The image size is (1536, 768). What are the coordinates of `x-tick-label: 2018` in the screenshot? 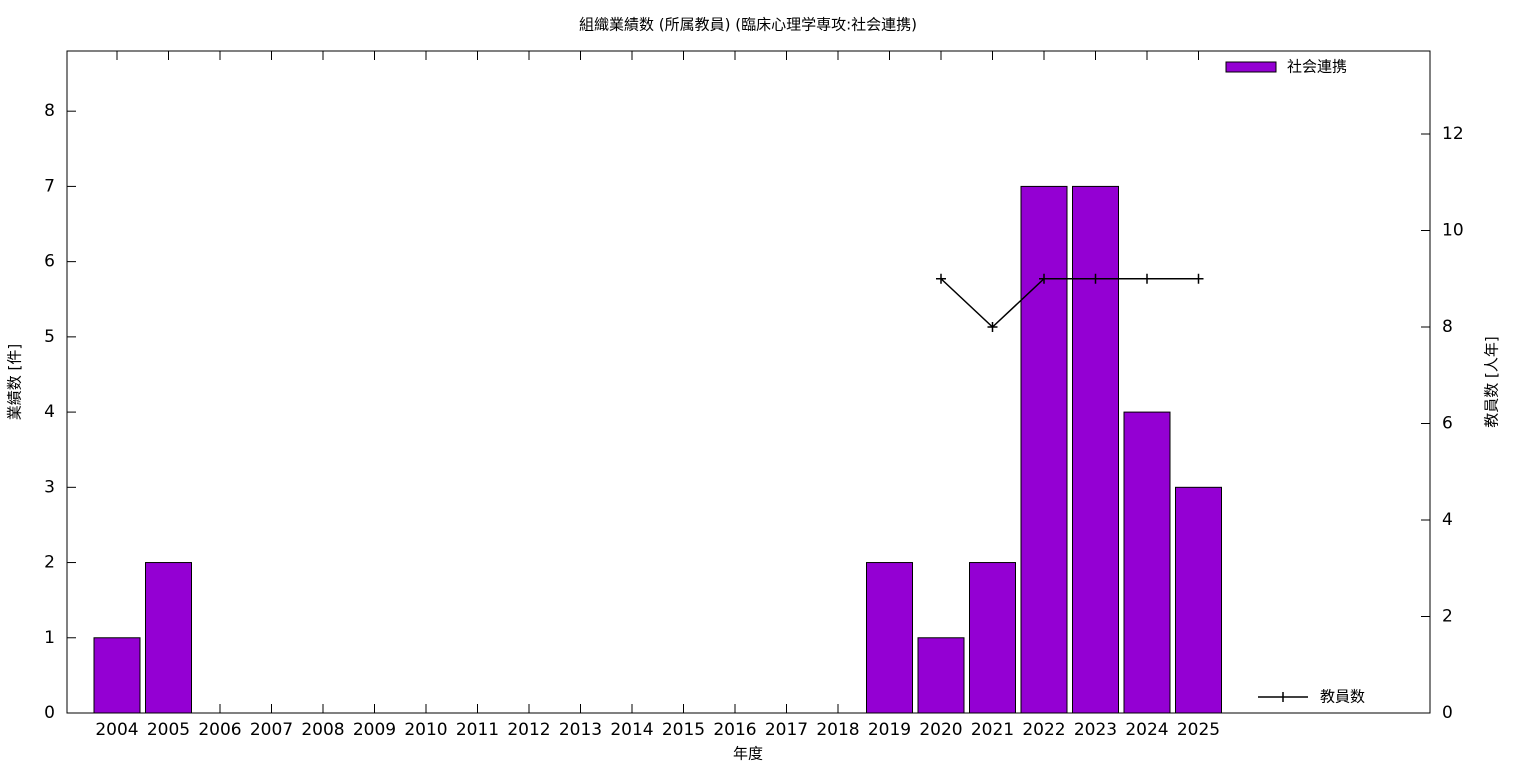 It's located at (837, 730).